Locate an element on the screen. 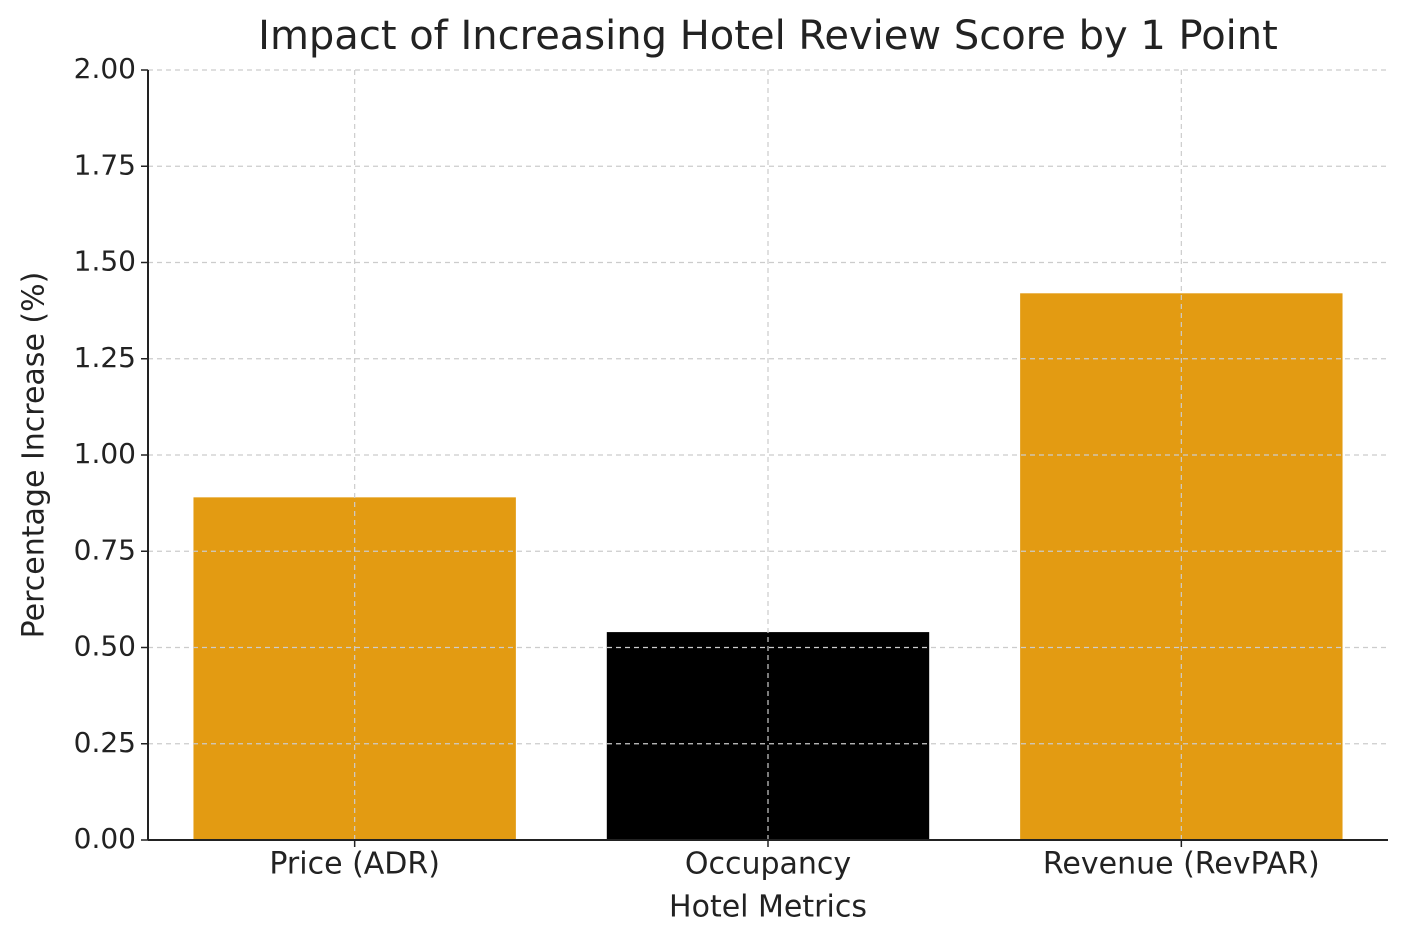  x-tick-label: Revenue (RevPAR) is located at coordinates (1181, 864).